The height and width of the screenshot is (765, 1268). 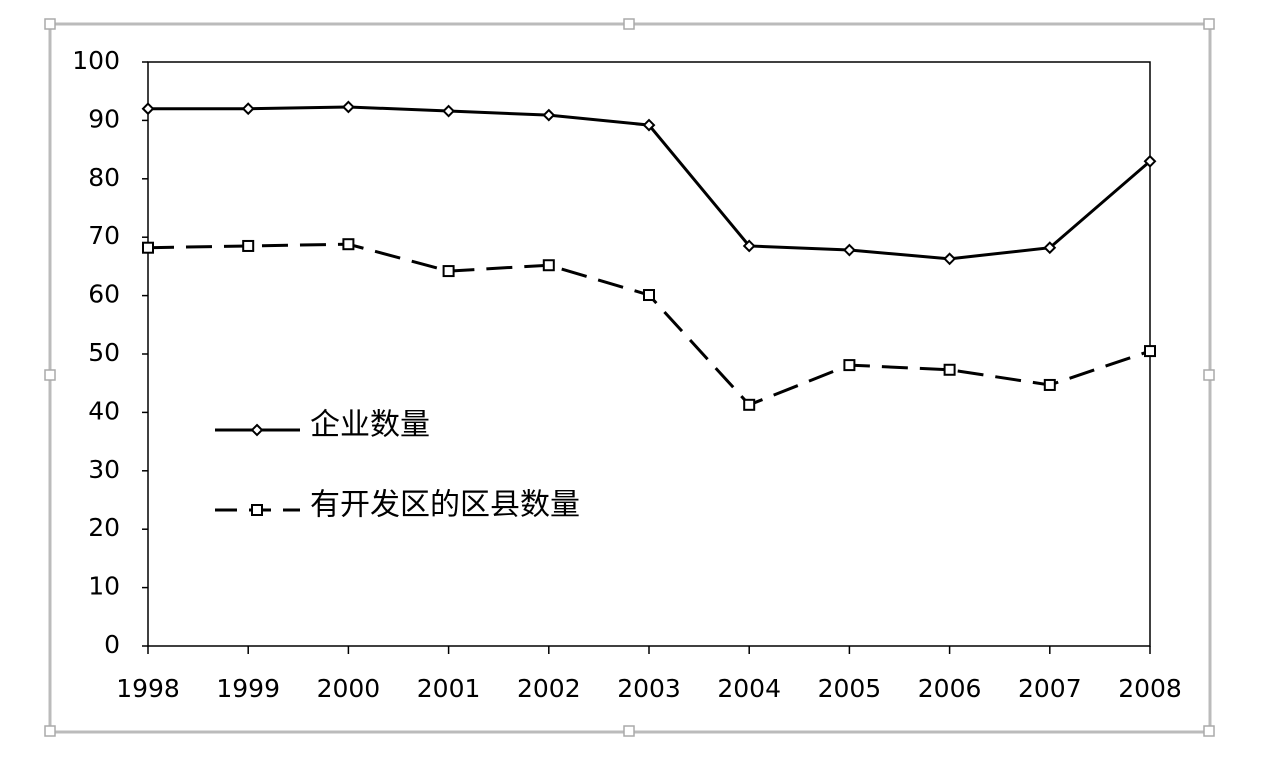 What do you see at coordinates (1150, 688) in the screenshot?
I see `x-tick-label: 2008` at bounding box center [1150, 688].